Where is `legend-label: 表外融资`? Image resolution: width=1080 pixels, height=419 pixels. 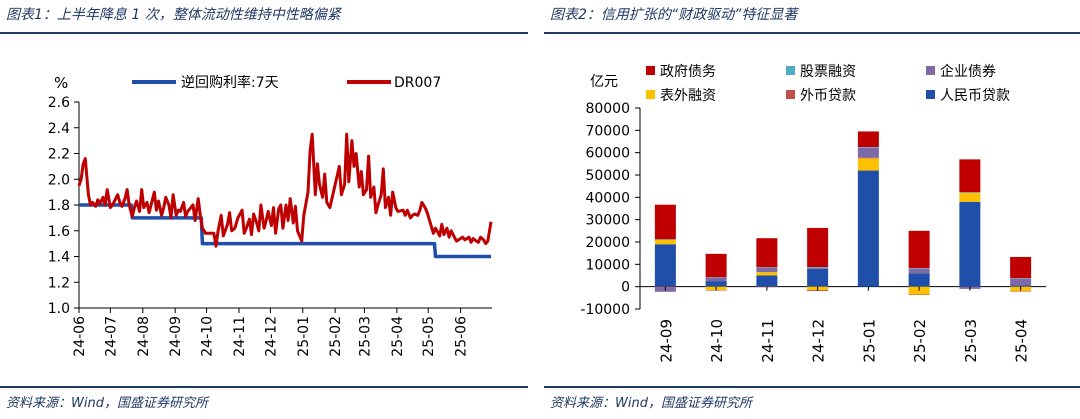 legend-label: 表外融资 is located at coordinates (688, 96).